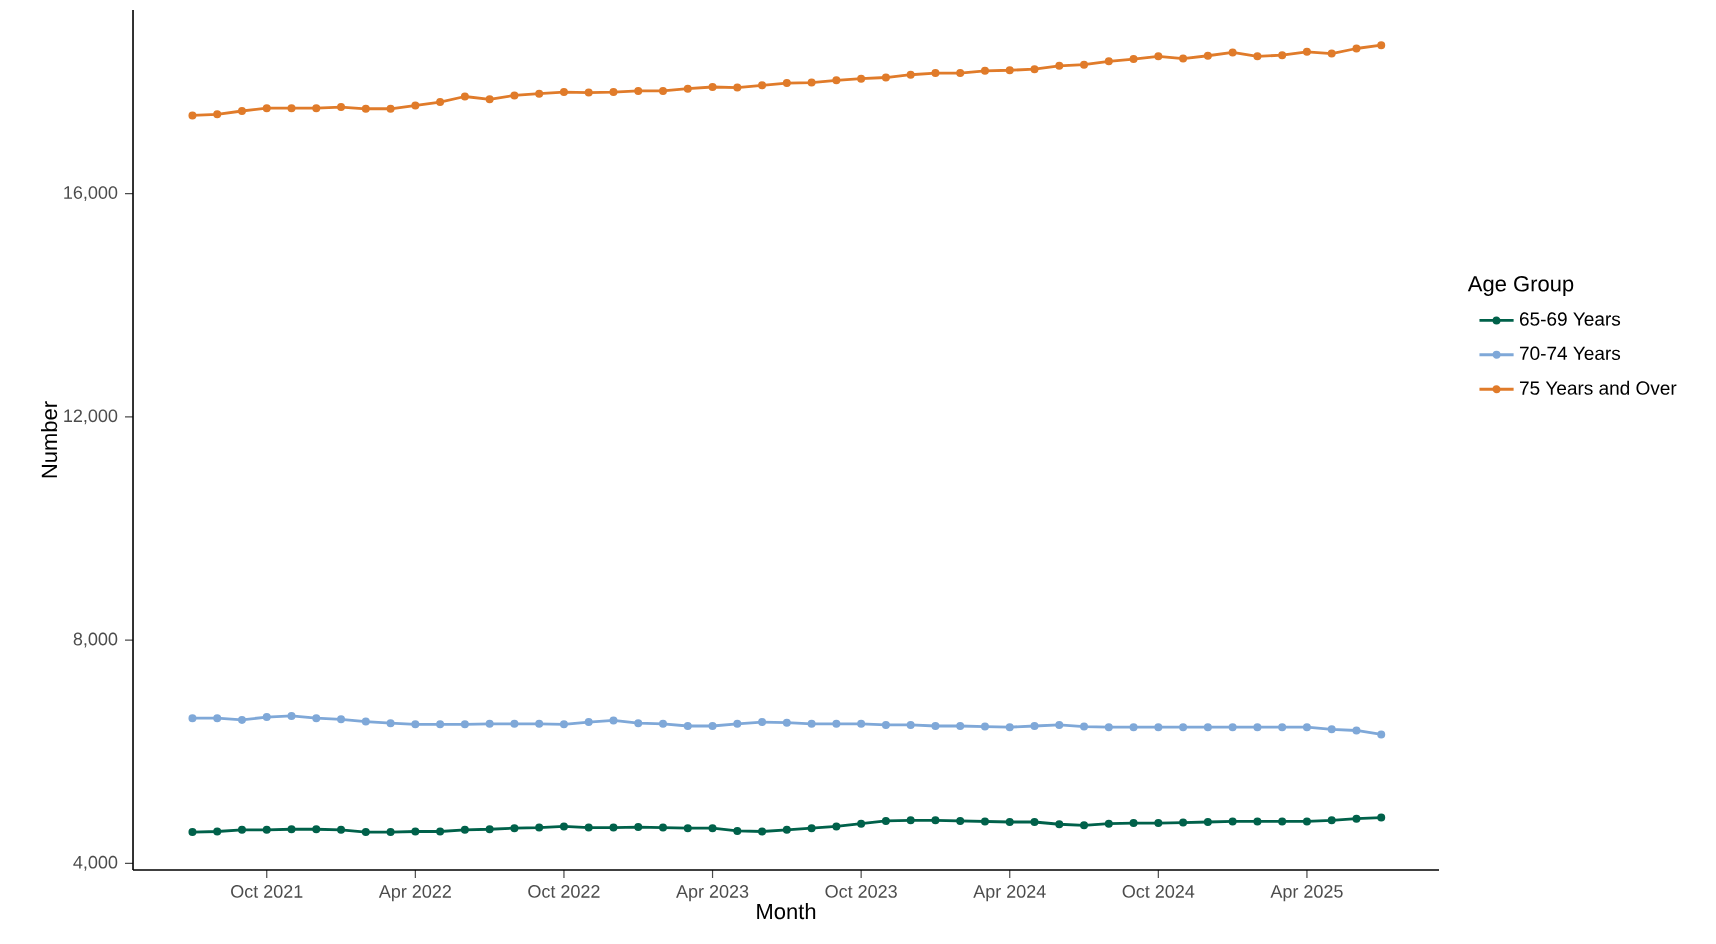 The width and height of the screenshot is (1716, 944). Describe the element at coordinates (786, 911) in the screenshot. I see `x-axis-title: Month` at that location.